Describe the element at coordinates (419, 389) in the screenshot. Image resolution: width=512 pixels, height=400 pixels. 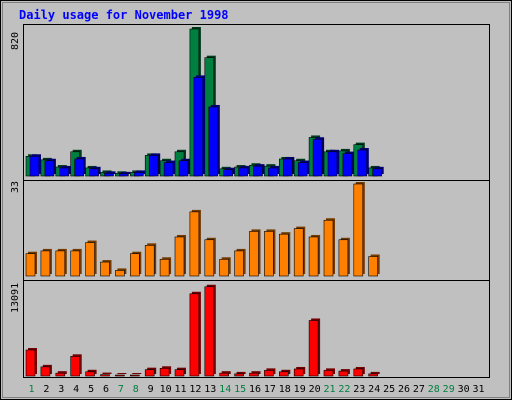
I see `x-tick-label: 27` at that location.